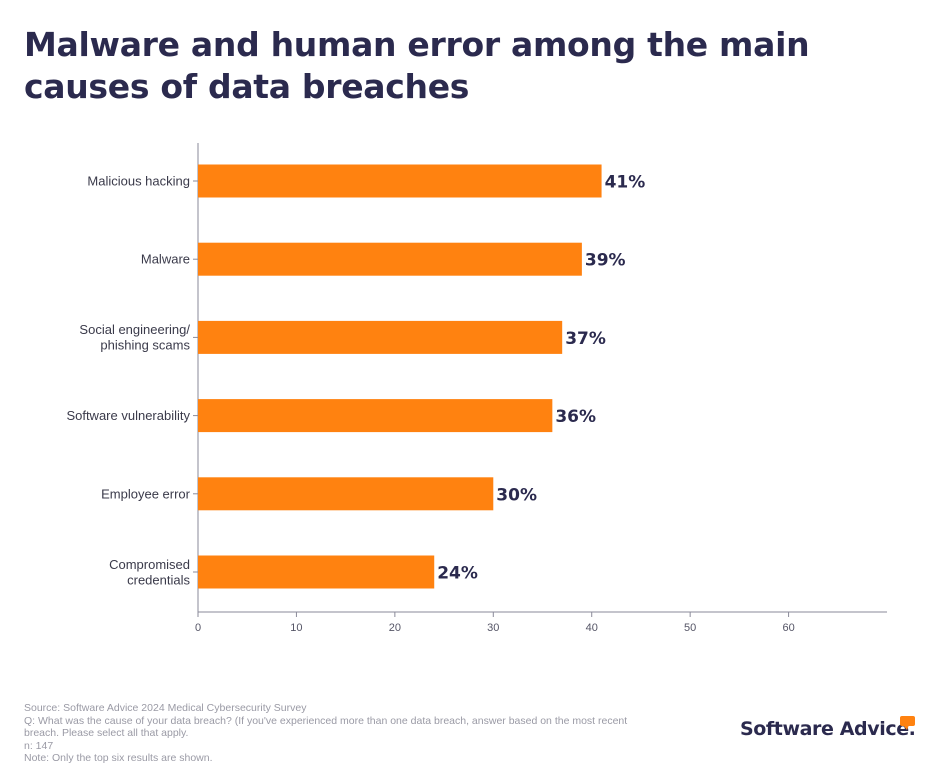 This screenshot has width=936, height=780. Describe the element at coordinates (625, 183) in the screenshot. I see `data-label: 41%` at that location.